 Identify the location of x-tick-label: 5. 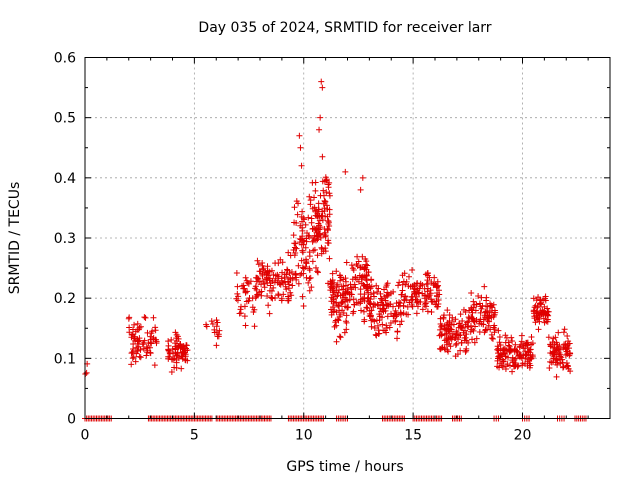
(194, 436).